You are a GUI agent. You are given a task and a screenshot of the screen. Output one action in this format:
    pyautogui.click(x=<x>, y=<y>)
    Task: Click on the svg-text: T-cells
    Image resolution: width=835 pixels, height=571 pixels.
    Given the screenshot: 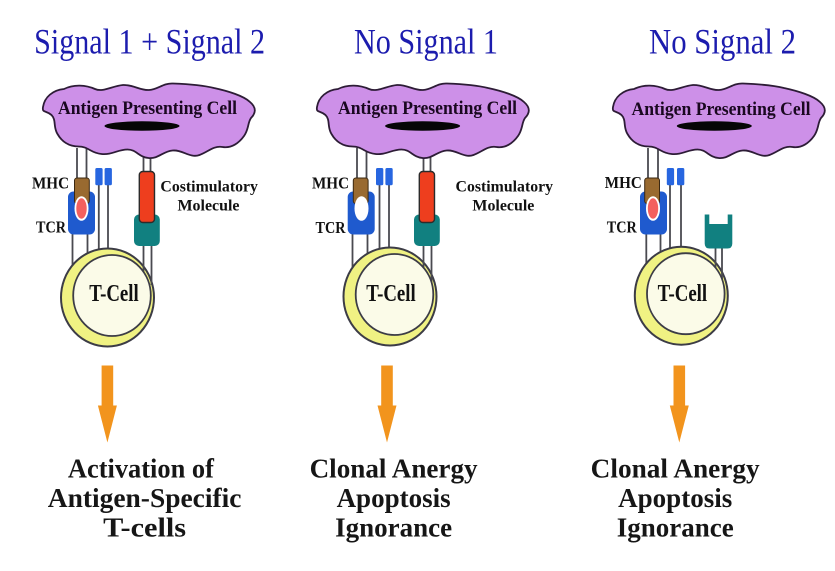 What is the action you would take?
    pyautogui.click(x=144, y=528)
    